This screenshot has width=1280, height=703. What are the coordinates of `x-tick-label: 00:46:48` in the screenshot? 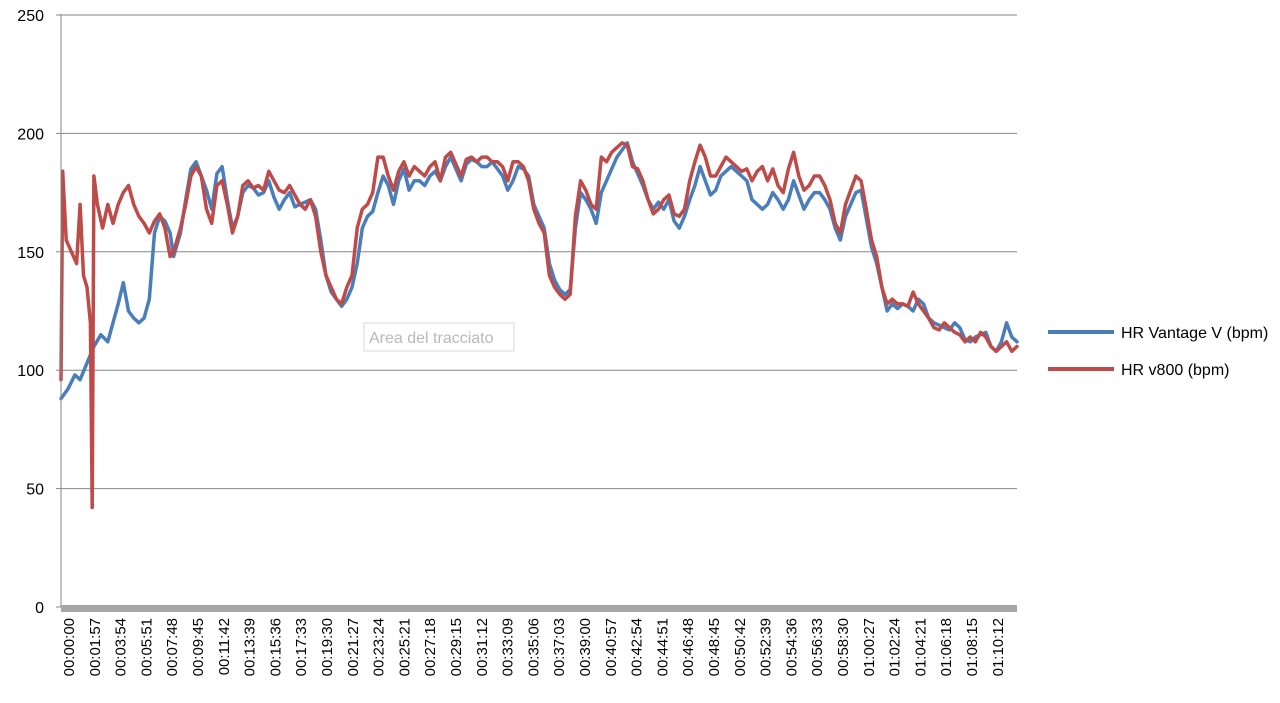 It's located at (688, 647).